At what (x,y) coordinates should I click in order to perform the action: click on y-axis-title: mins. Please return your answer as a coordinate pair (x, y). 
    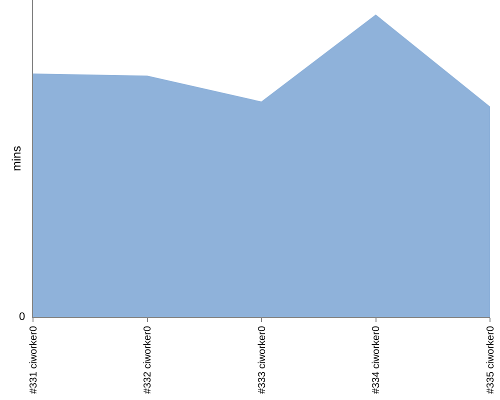
    Looking at the image, I should click on (16, 159).